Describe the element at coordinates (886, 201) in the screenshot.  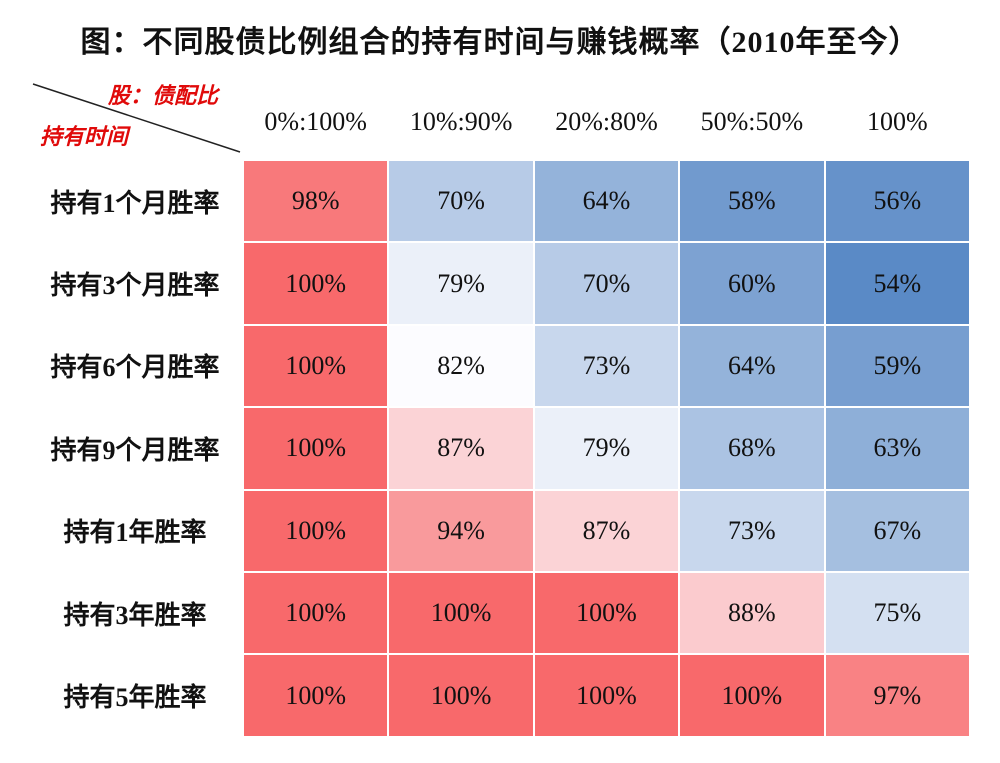
I see `cell-value: 56` at that location.